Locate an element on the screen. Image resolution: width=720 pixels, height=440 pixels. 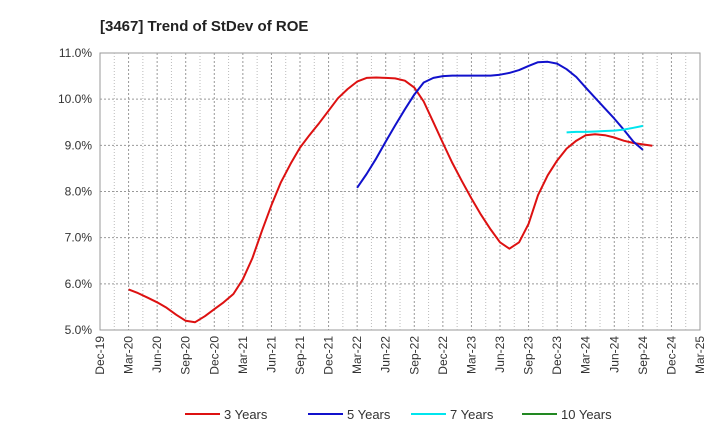
y-tick-label: 5.0% is located at coordinates (79, 330).